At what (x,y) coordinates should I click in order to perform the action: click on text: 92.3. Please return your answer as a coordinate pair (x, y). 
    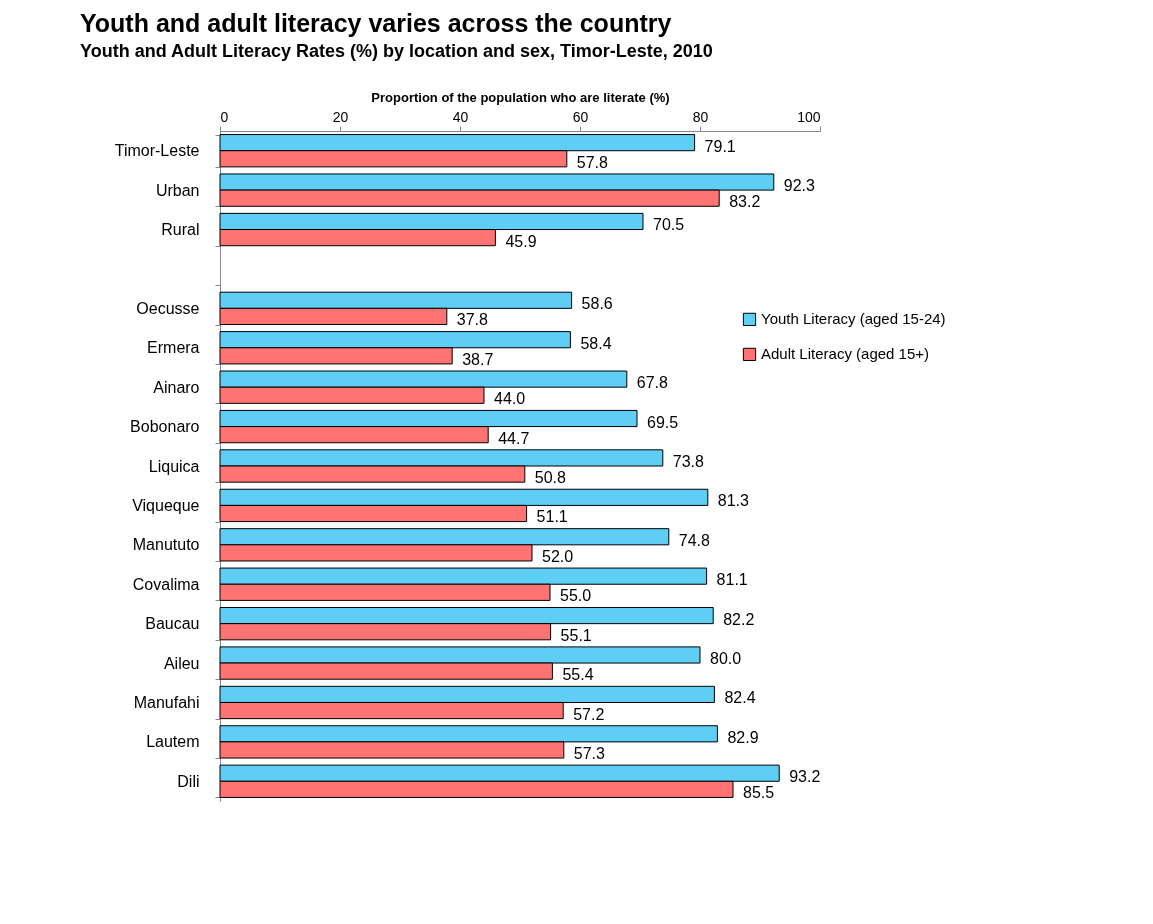
    Looking at the image, I should click on (799, 186).